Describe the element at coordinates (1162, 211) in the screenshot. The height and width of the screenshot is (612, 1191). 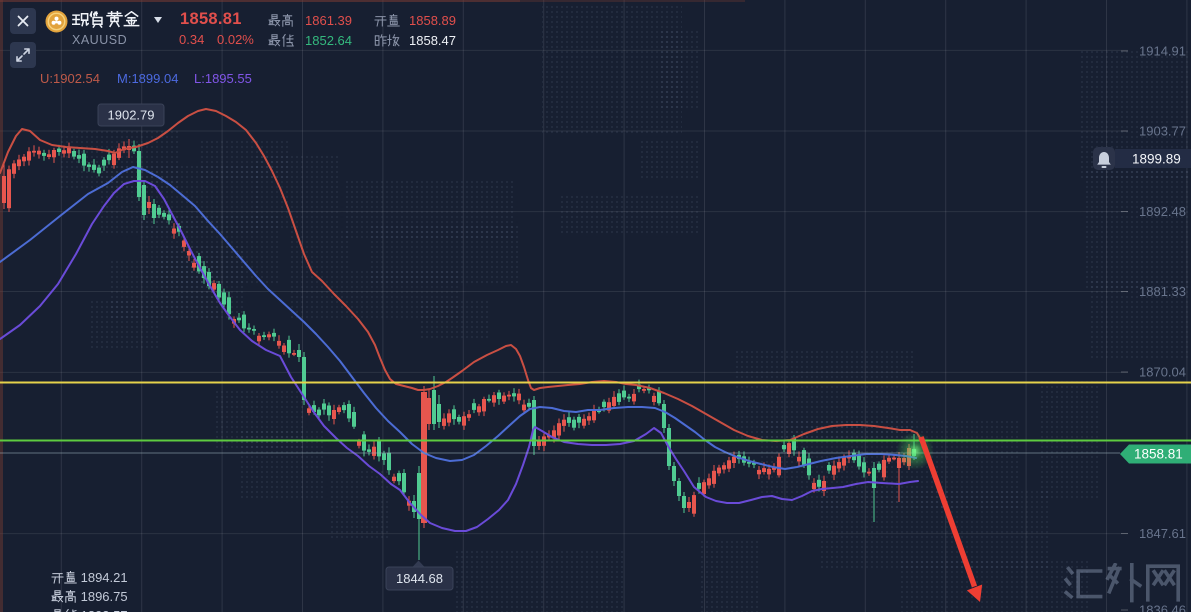
I see `svg-text: 1892.48` at that location.